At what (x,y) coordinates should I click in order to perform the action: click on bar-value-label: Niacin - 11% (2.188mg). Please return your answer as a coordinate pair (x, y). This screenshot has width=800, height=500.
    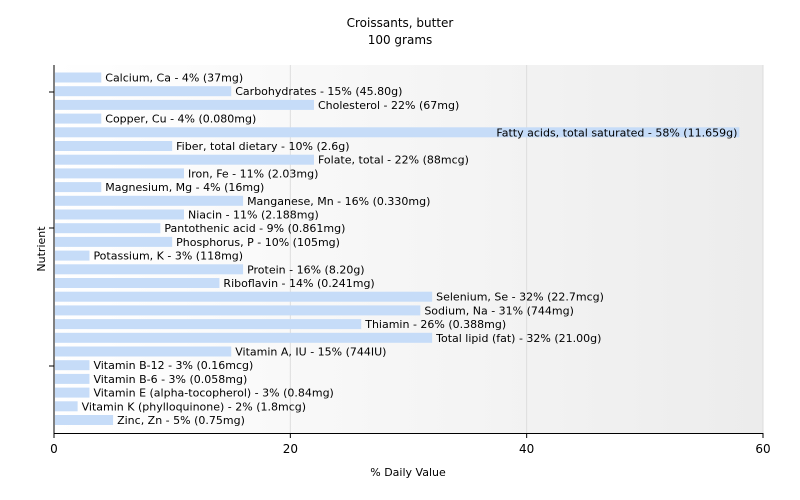
    Looking at the image, I should click on (253, 215).